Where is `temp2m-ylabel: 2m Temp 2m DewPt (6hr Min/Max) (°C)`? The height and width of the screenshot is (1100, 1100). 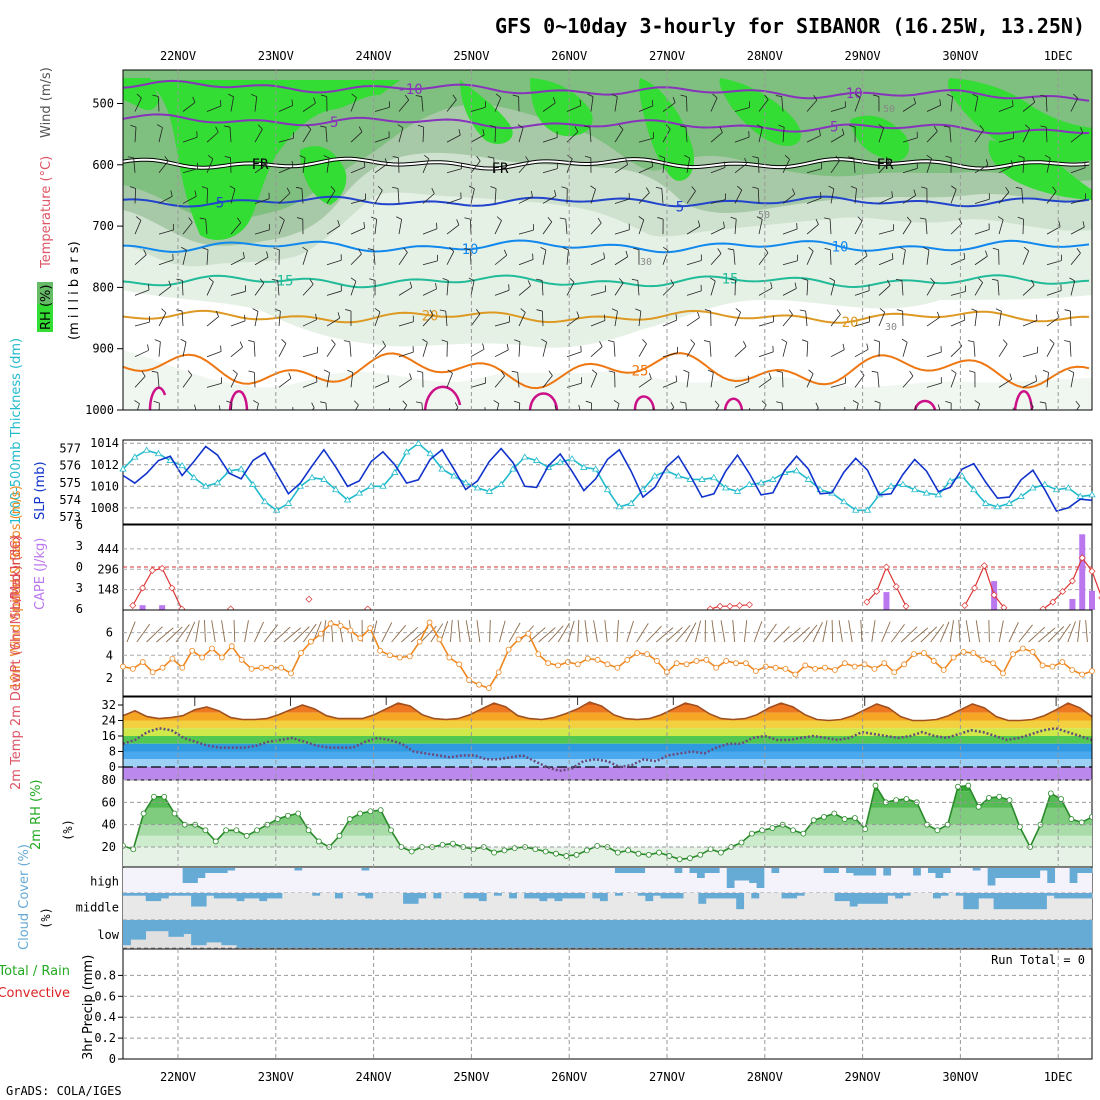 temp2m-ylabel: 2m Temp 2m DewPt (6hr Min/Max) (°C) is located at coordinates (16, 662).